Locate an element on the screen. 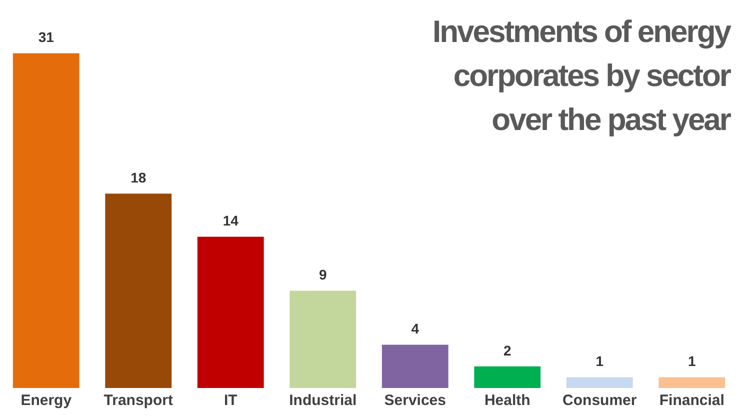 This screenshot has height=416, width=744. data-label: 31 is located at coordinates (46, 37).